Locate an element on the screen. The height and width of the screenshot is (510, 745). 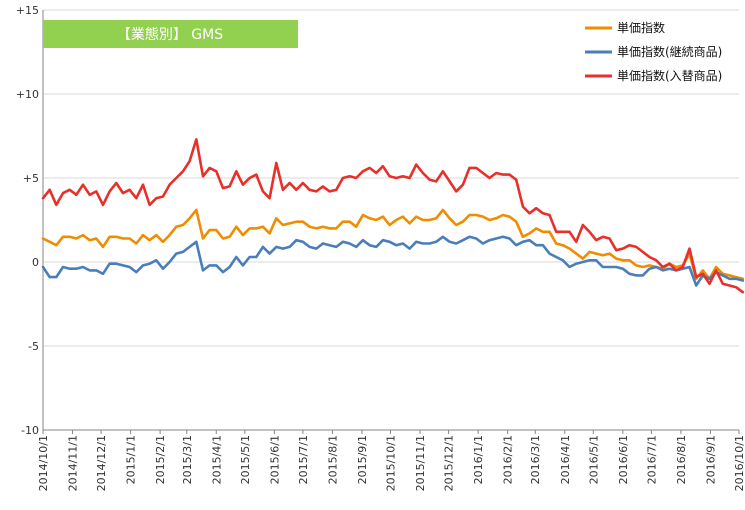
y-tick-label: -10 is located at coordinates (30, 430).